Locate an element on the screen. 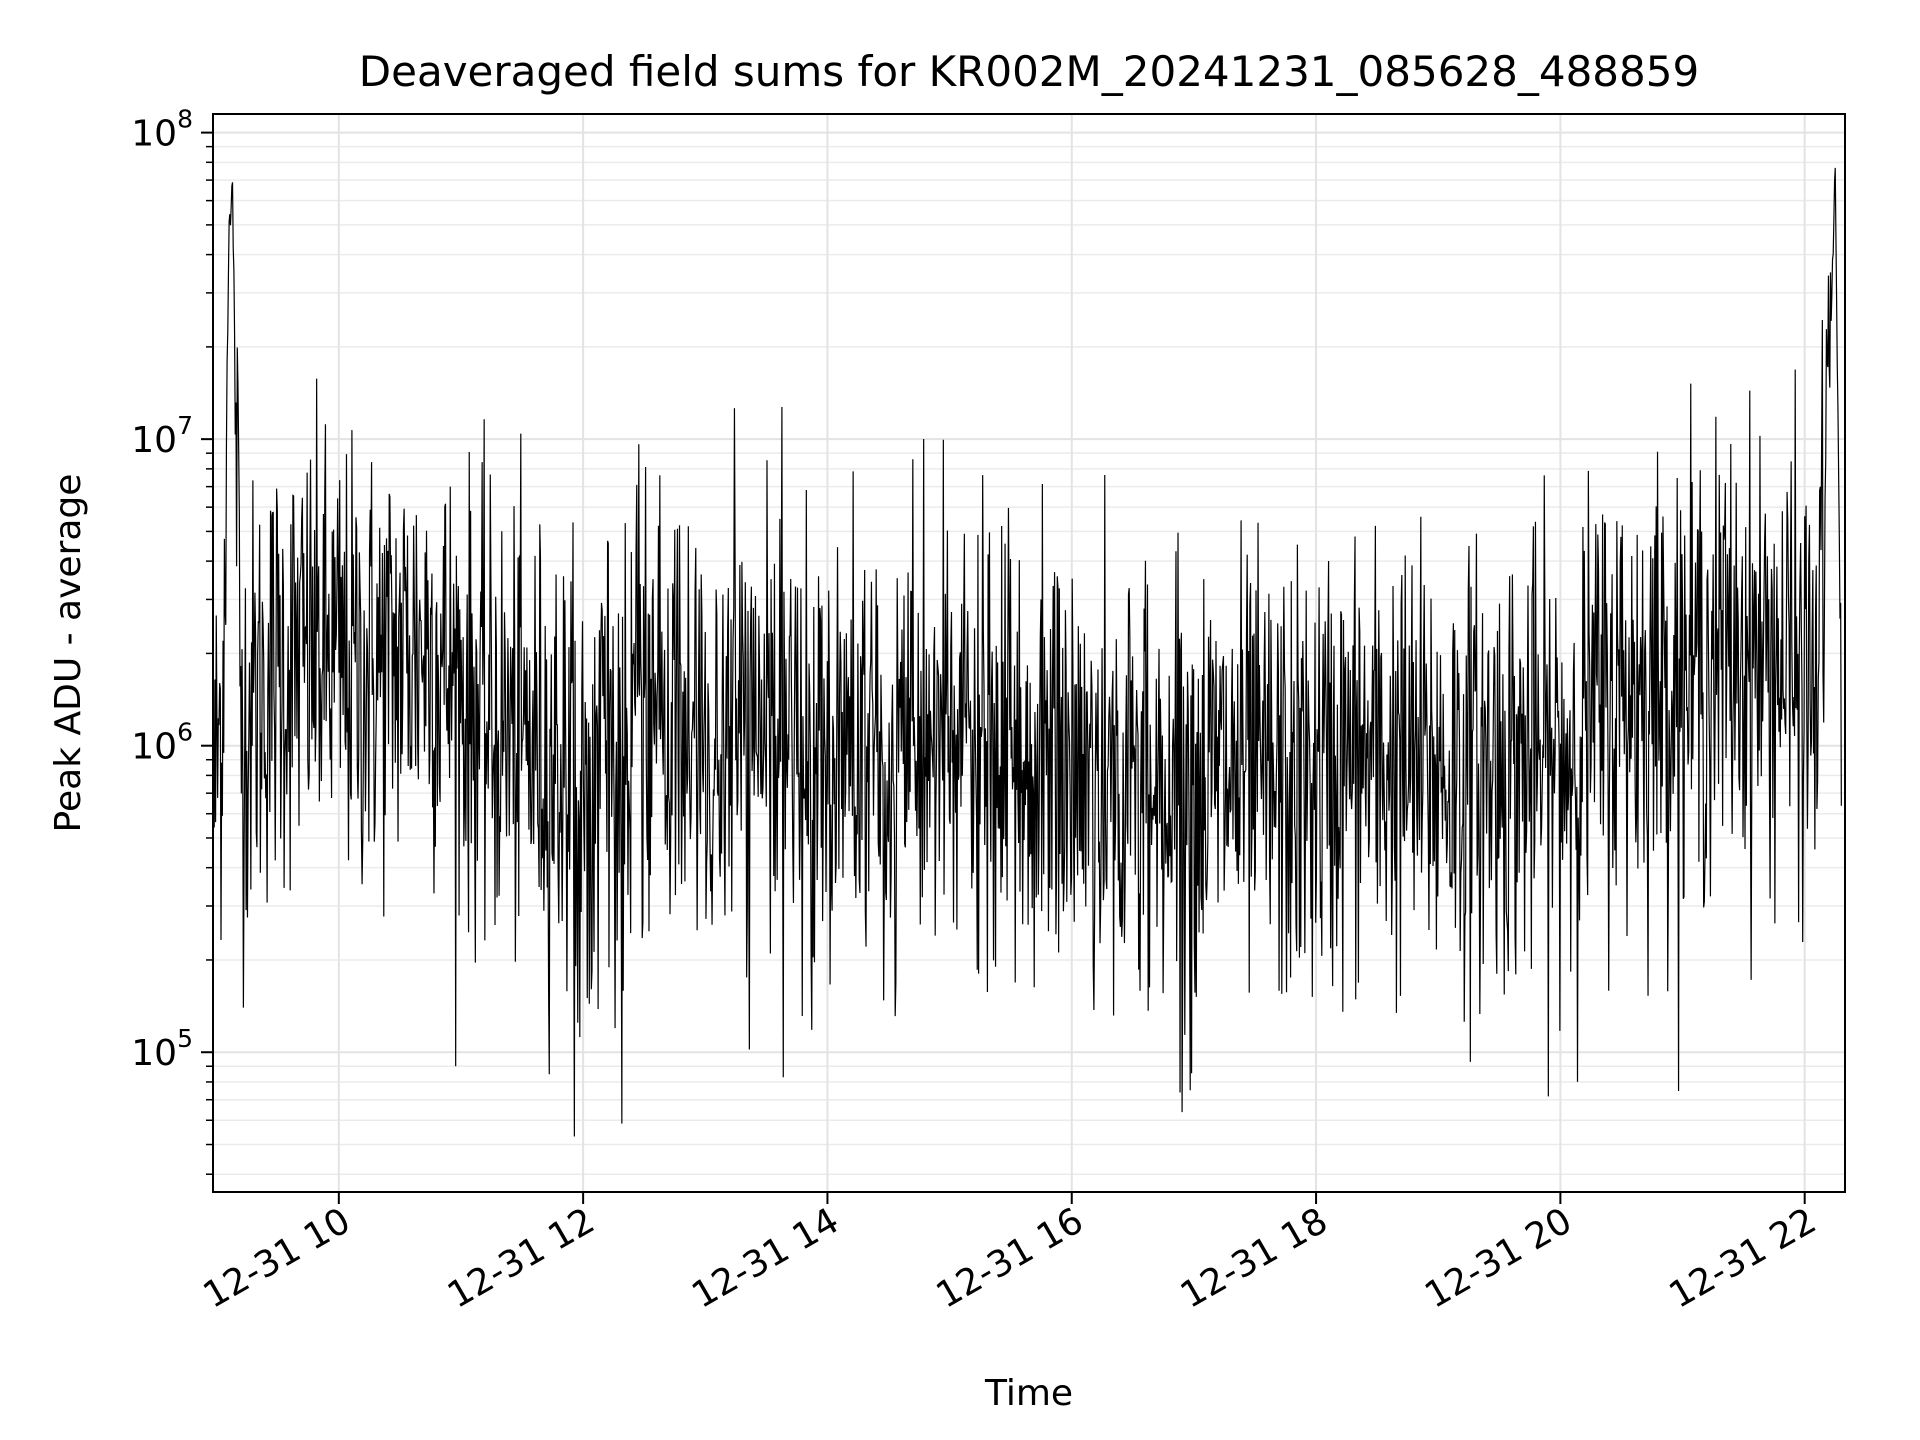 The image size is (1920, 1440). x-axis-label: Time is located at coordinates (1028, 1393).